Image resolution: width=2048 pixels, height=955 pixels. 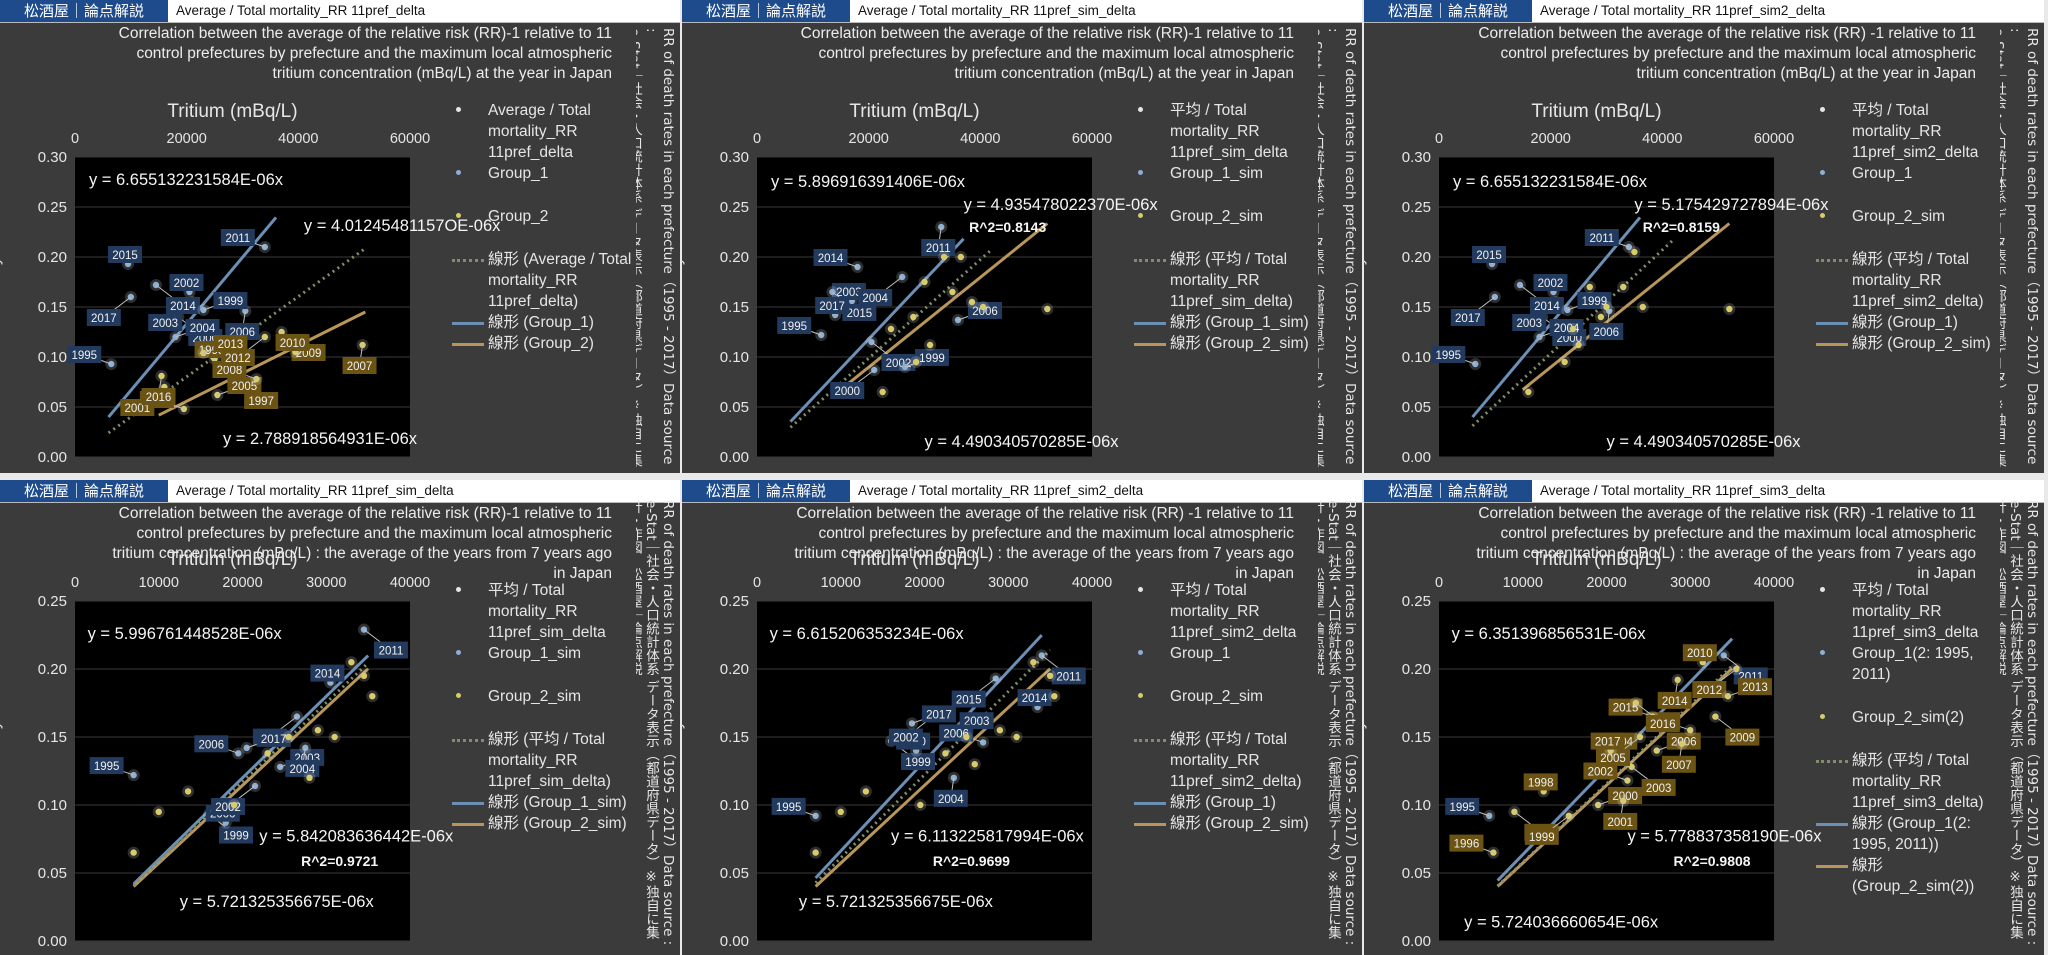 What do you see at coordinates (293, 344) in the screenshot?
I see `point-label: 2010` at bounding box center [293, 344].